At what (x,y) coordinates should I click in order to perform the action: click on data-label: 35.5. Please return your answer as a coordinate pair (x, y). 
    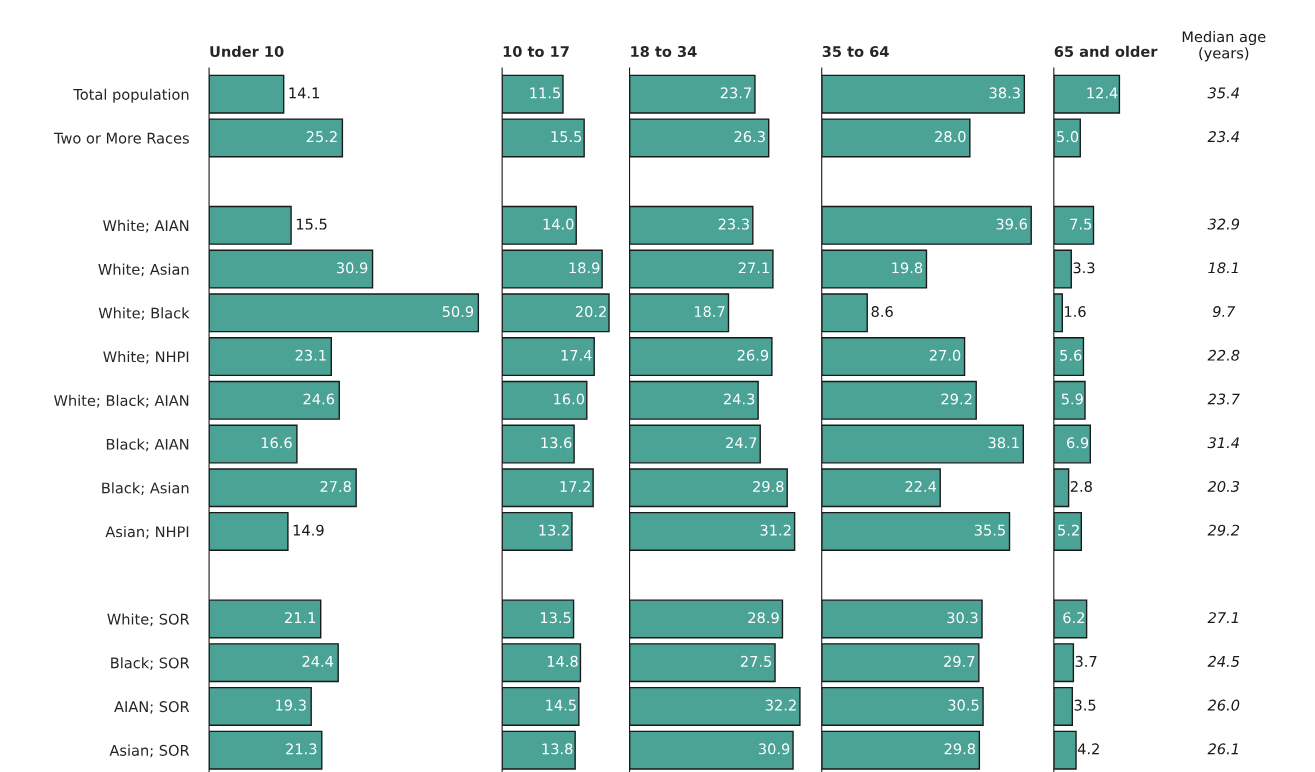
    Looking at the image, I should click on (989, 530).